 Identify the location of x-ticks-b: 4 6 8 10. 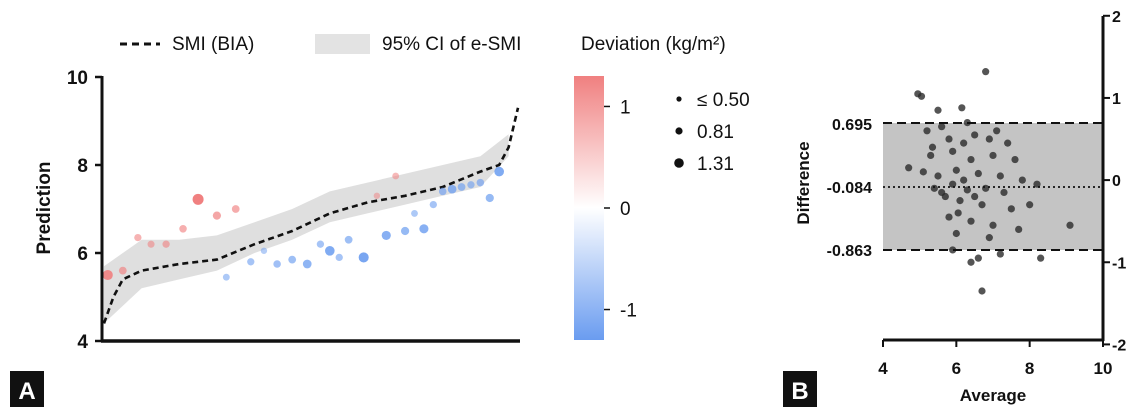
(995, 359).